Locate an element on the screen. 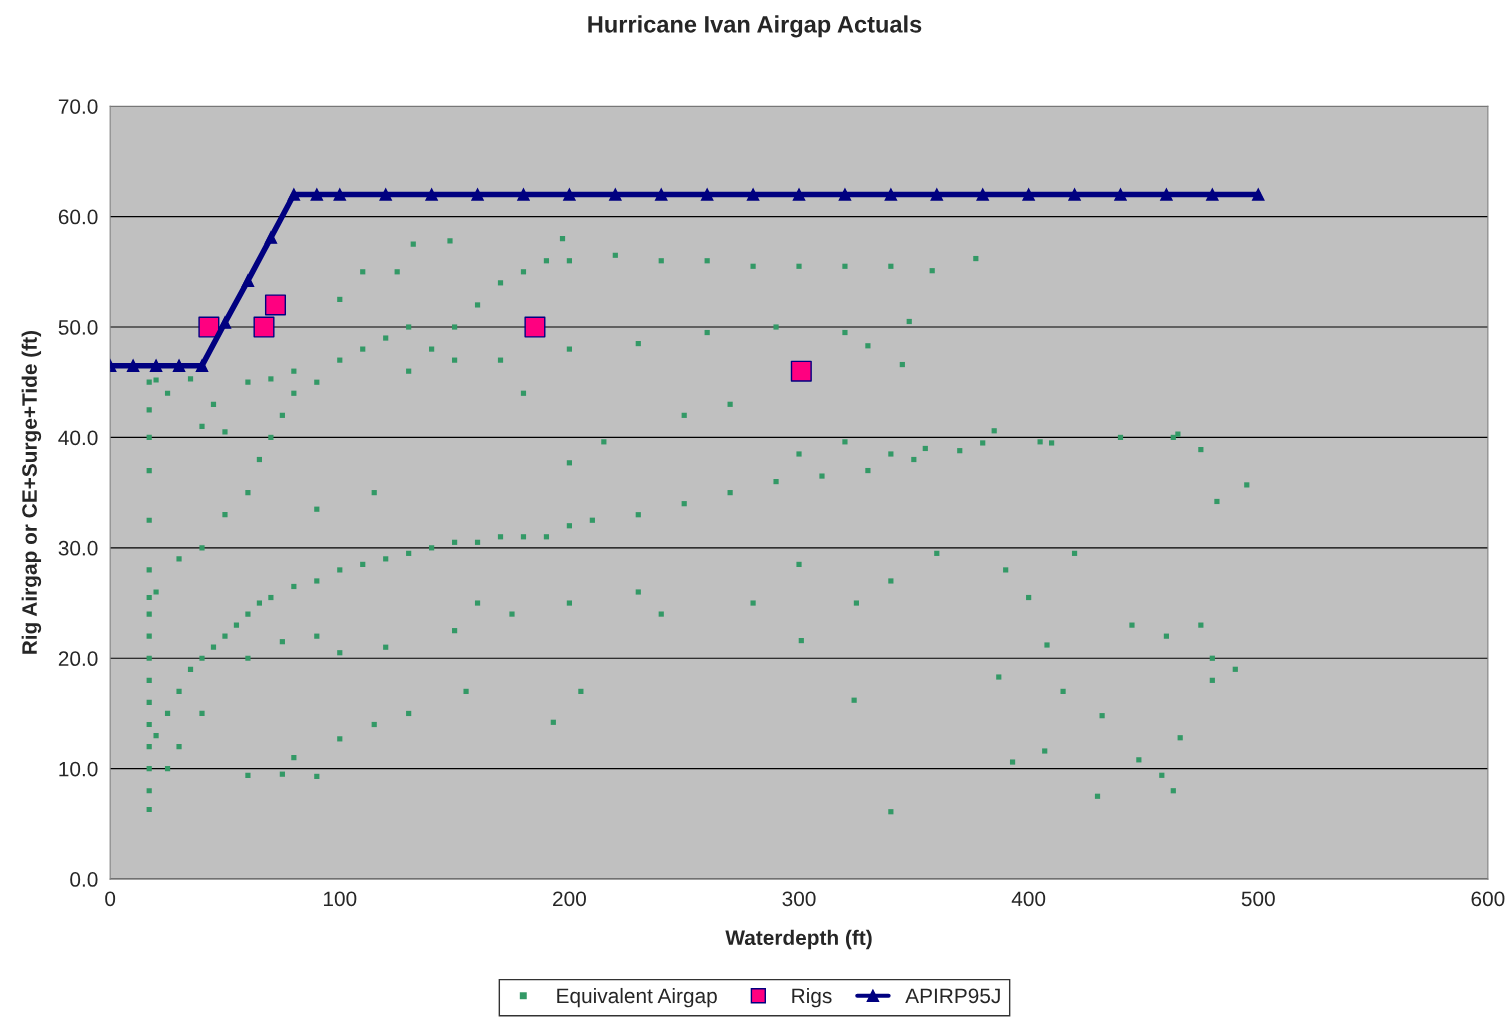 The image size is (1509, 1021). x-axis-title: Waterdepth (ft) is located at coordinates (798, 939).